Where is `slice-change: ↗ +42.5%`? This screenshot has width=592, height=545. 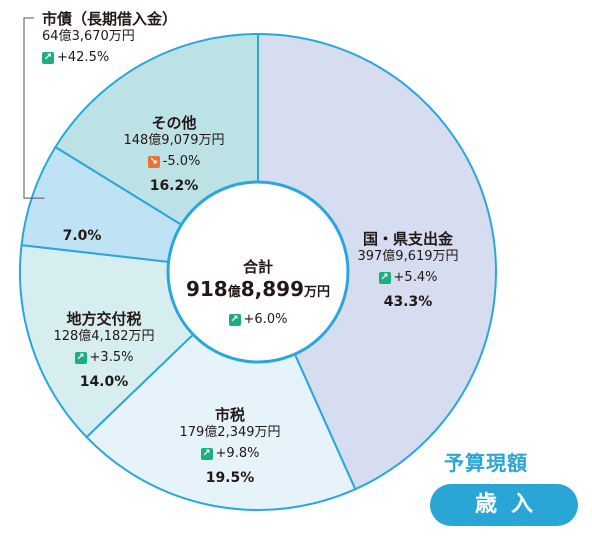 slice-change: ↗ +42.5% is located at coordinates (76, 57).